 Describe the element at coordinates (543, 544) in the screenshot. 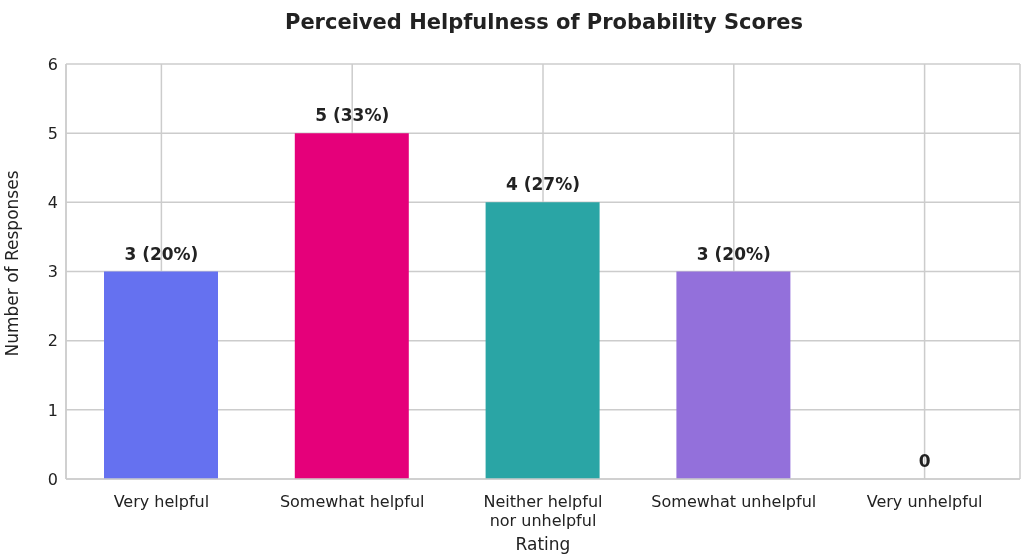

I see `x-axis-title: Rating` at that location.